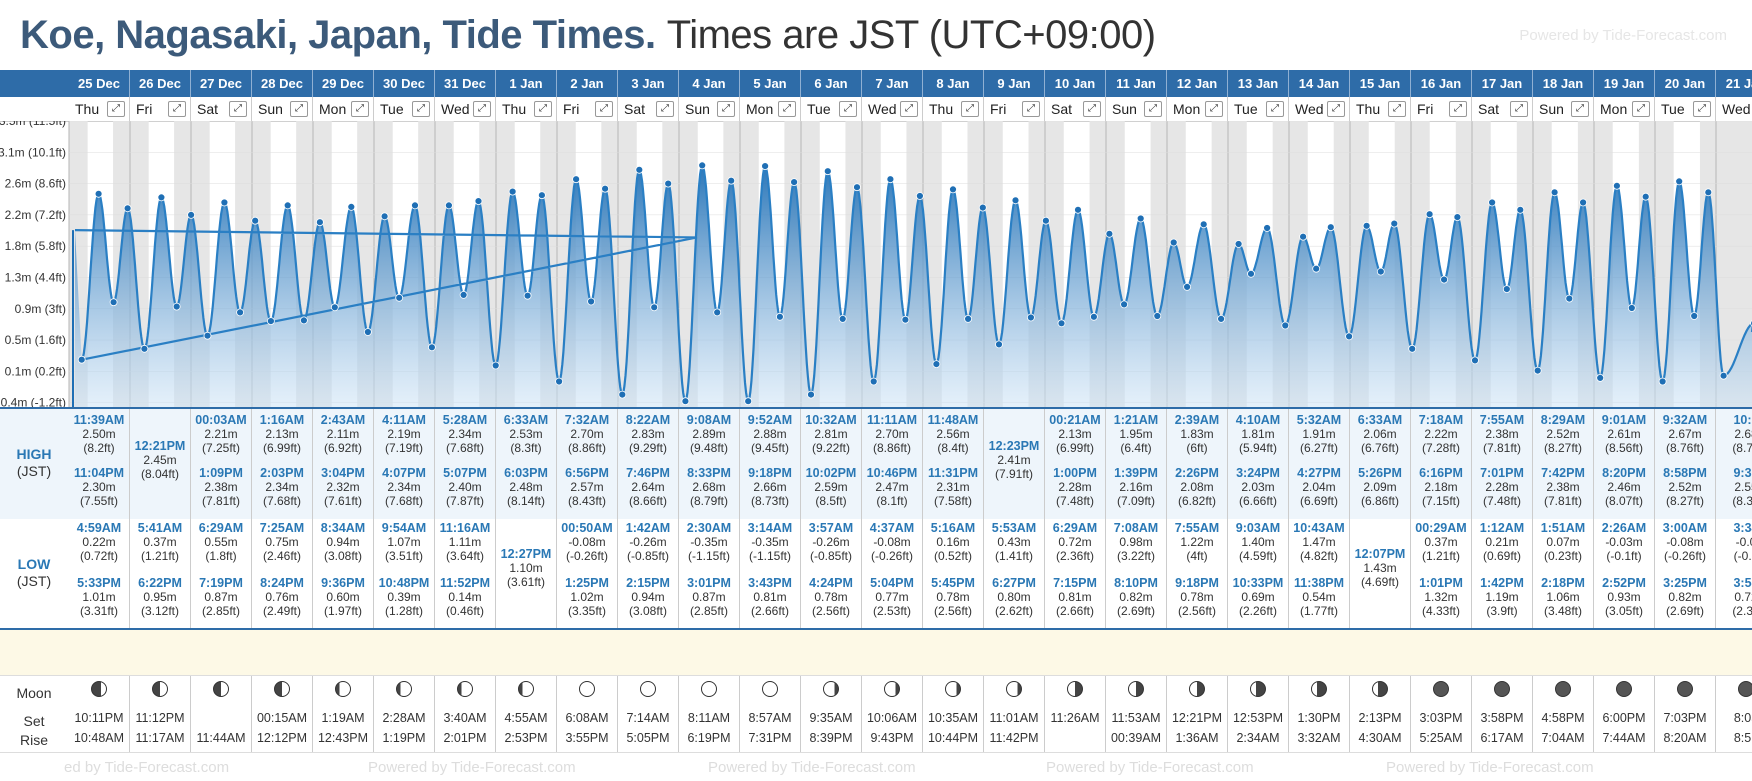 The image size is (1752, 781). I want to click on high-time: 9:18PM, so click(770, 473).